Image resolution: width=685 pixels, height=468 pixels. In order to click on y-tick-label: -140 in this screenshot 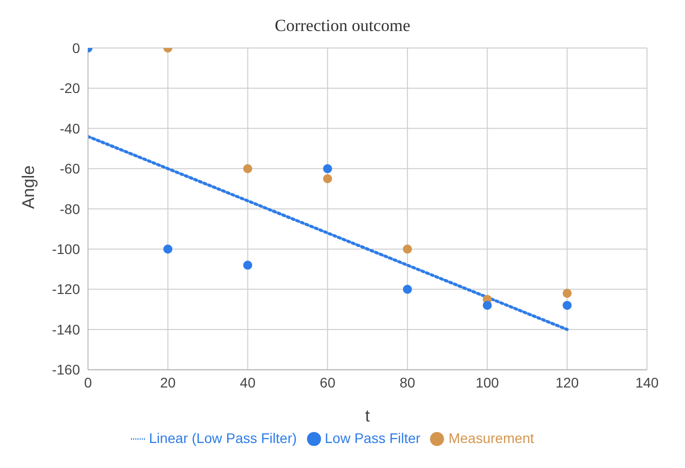, I will do `click(66, 329)`.